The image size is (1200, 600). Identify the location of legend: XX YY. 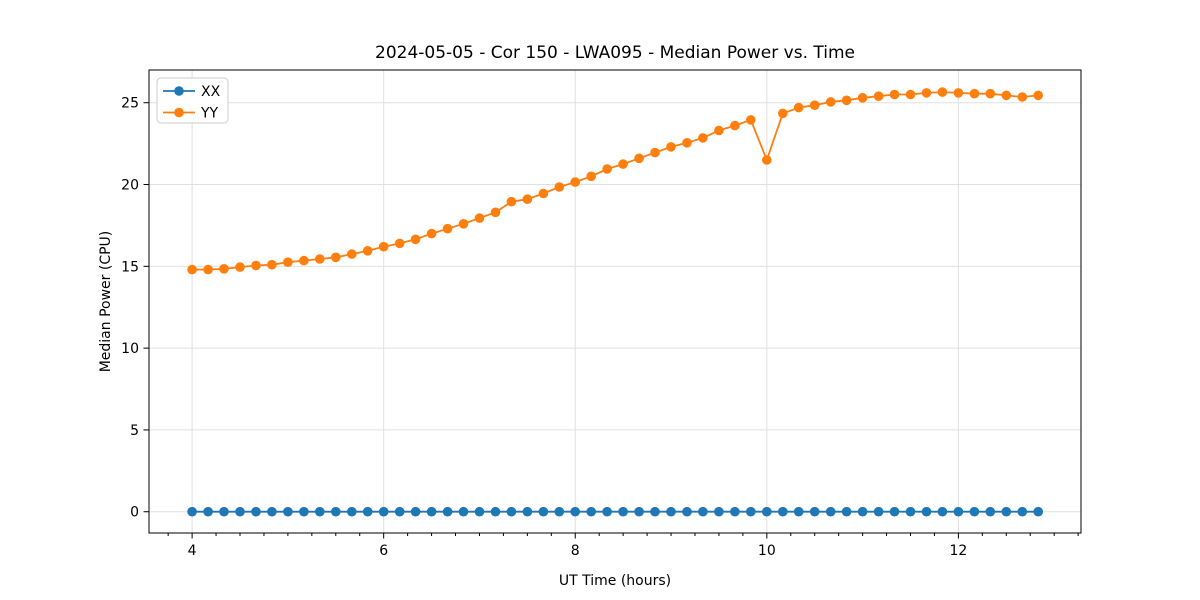
(192, 100).